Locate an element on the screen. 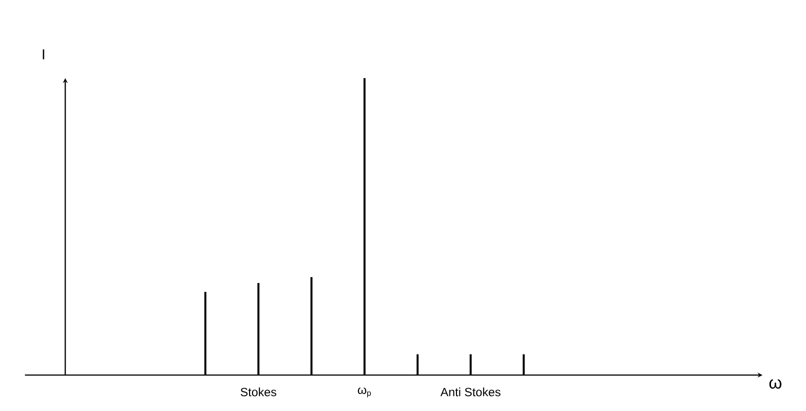  x-tick-label: ω$_{p}$ is located at coordinates (364, 392).